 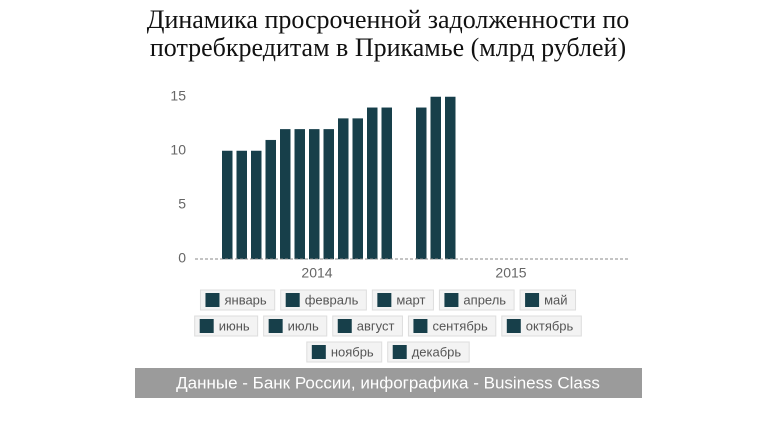 I want to click on legend-label: октябрь, so click(x=550, y=325).